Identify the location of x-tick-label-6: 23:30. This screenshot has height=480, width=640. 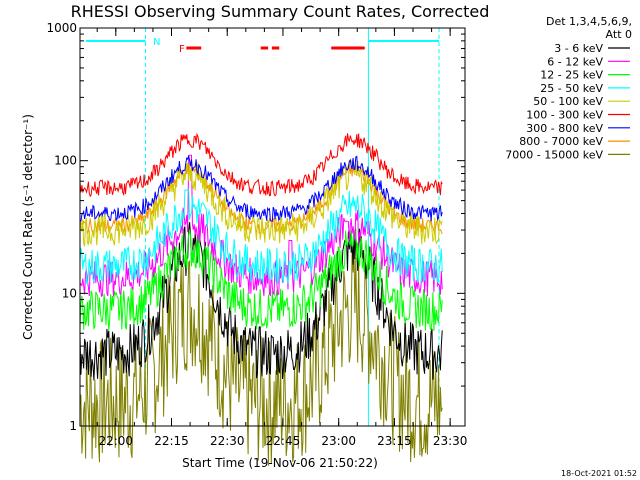
(450, 441).